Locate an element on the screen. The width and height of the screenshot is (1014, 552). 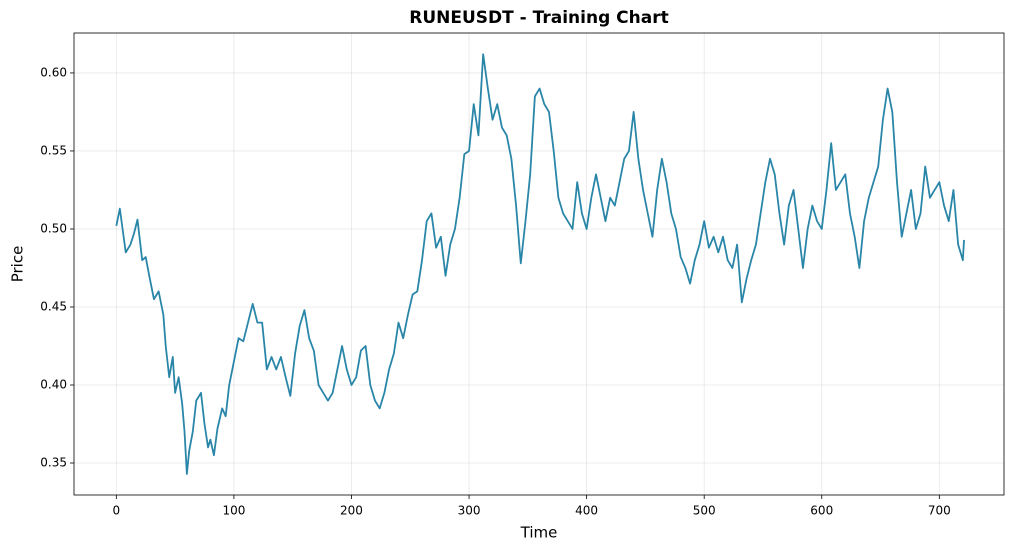
x-axis-label: Time is located at coordinates (539, 533).